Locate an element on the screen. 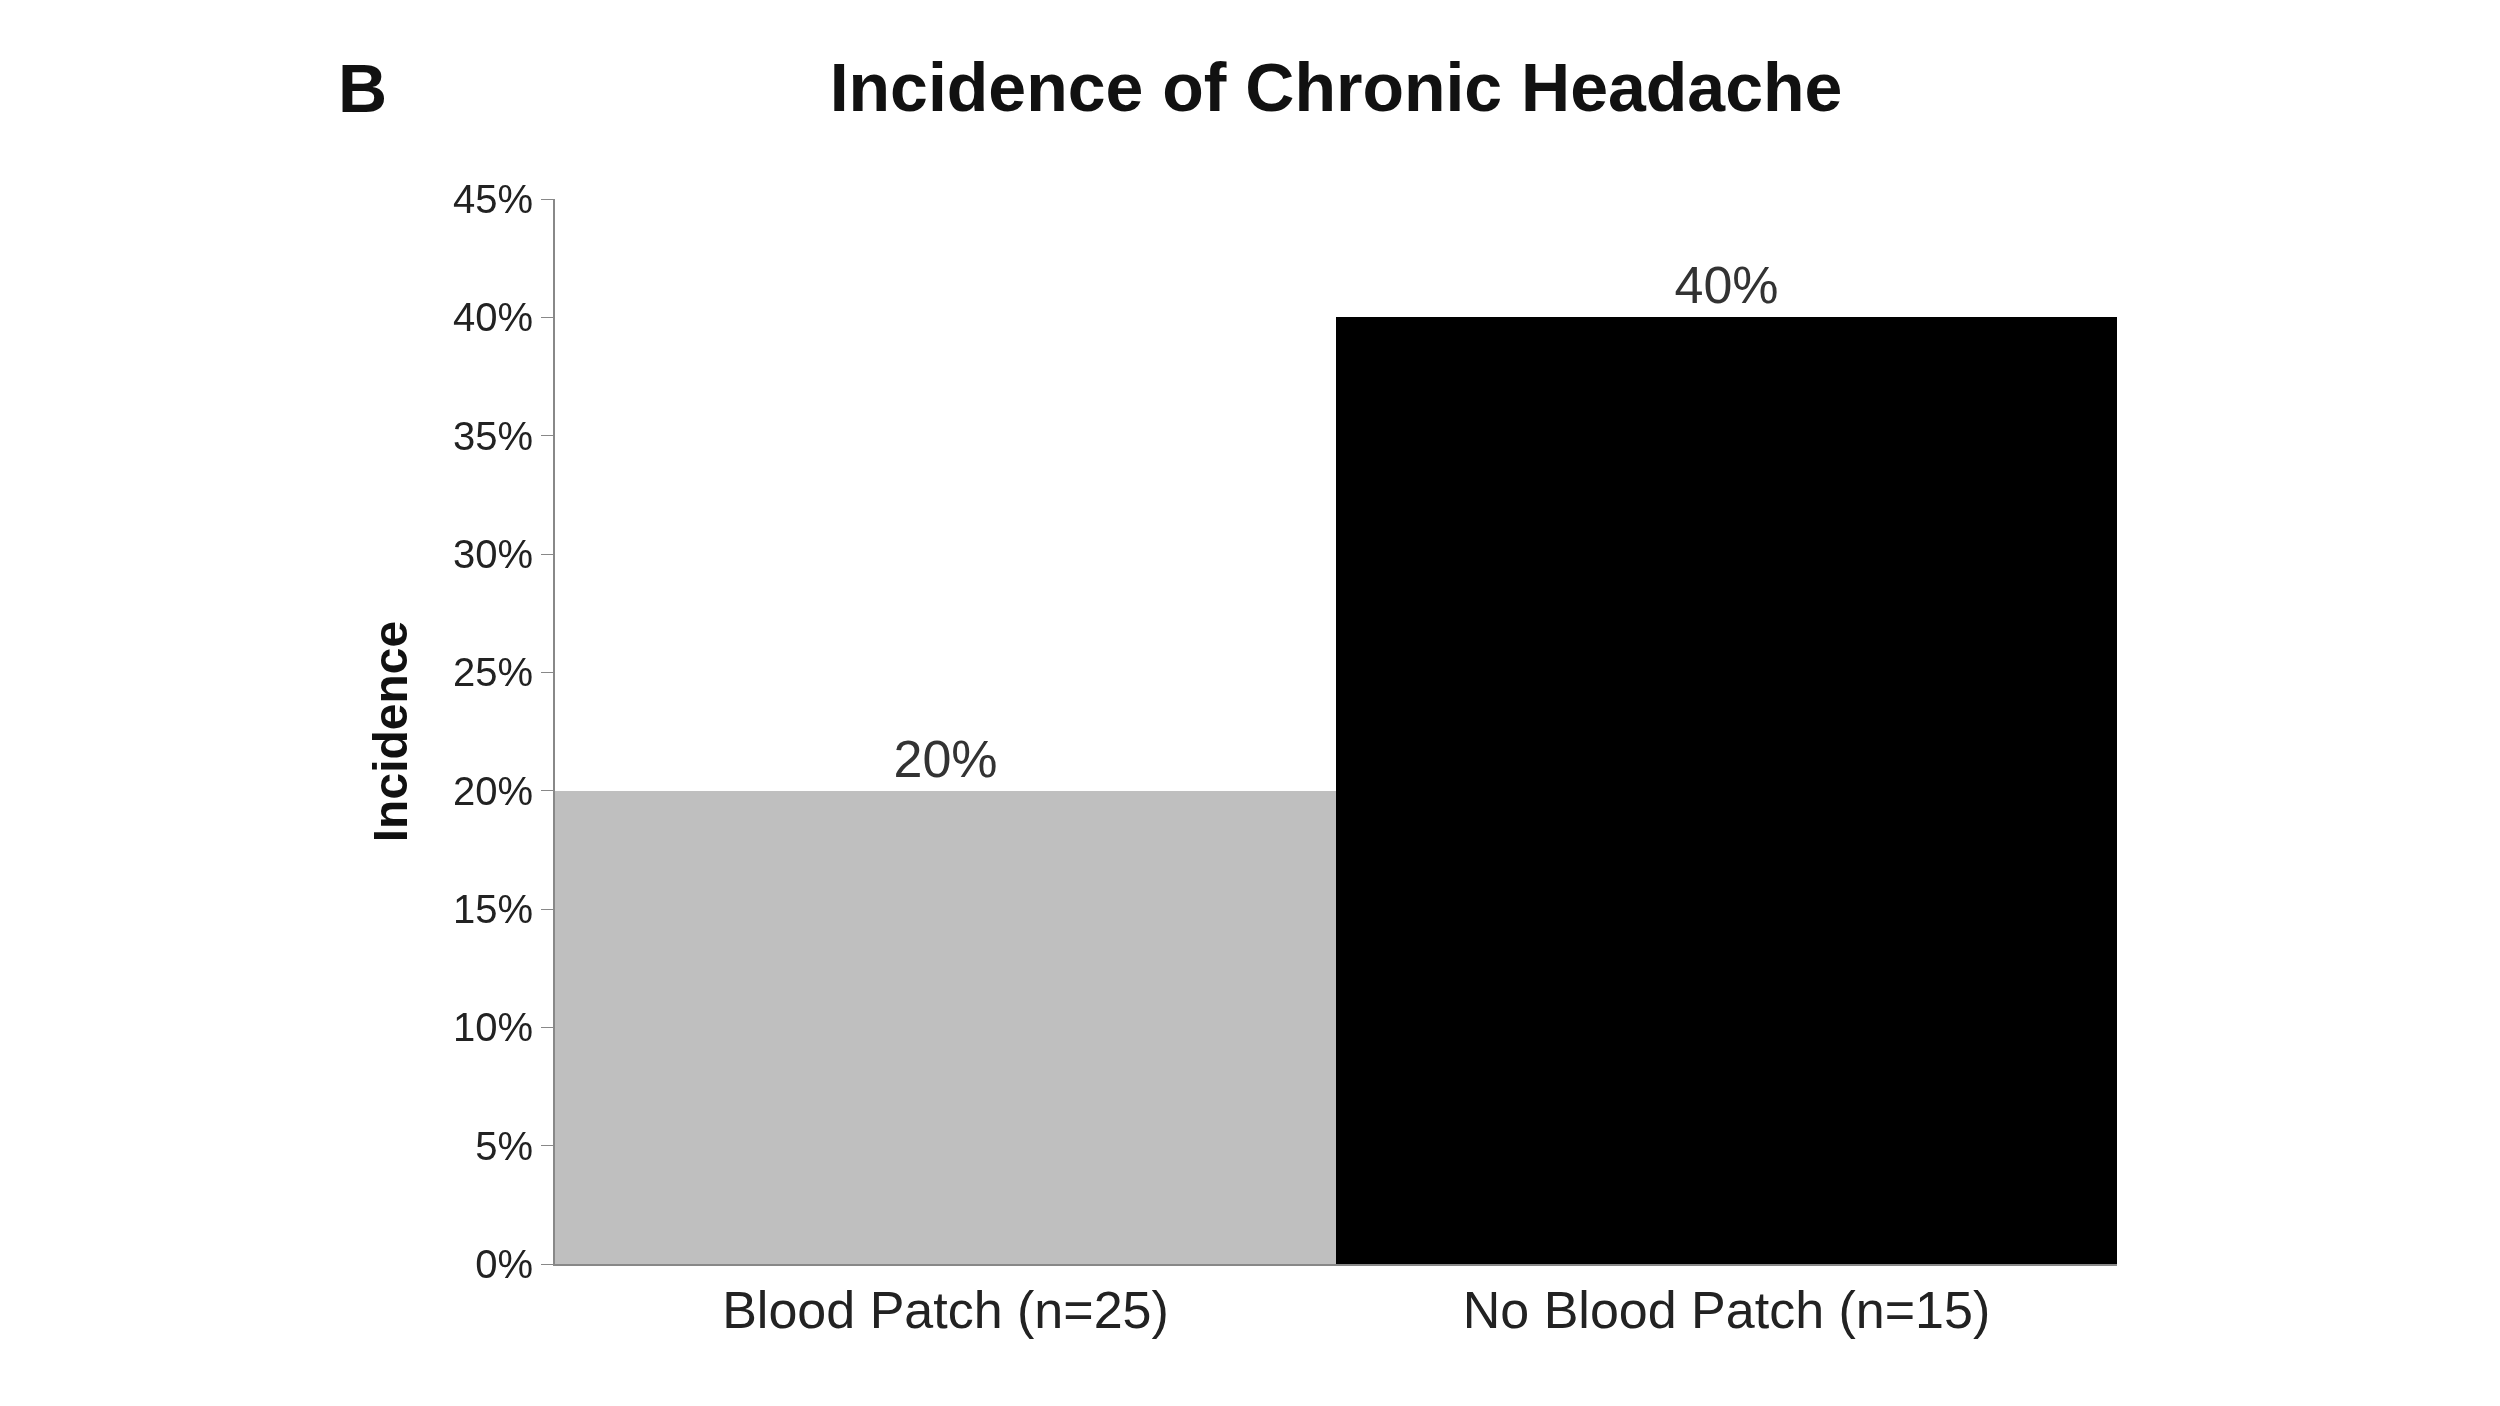 This screenshot has height=1406, width=2500. data-label: 20% is located at coordinates (945, 759).